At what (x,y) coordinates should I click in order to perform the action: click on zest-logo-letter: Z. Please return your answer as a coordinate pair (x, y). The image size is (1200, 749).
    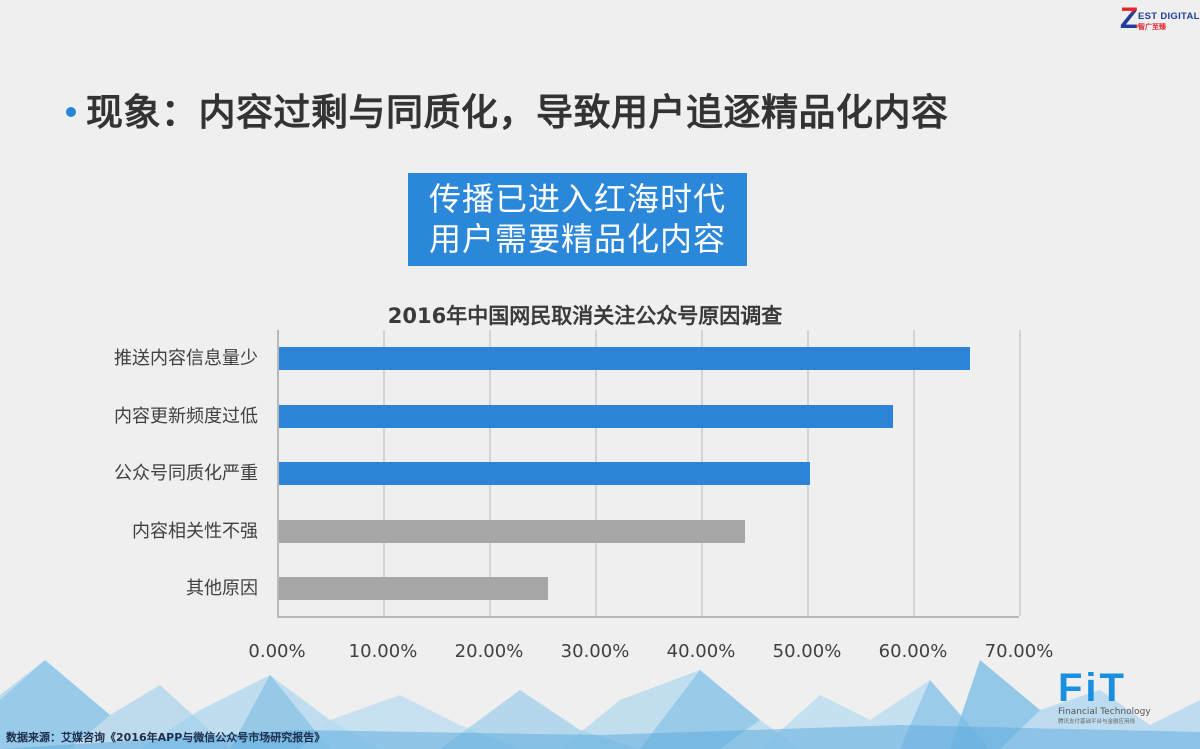
    Looking at the image, I should click on (1129, 18).